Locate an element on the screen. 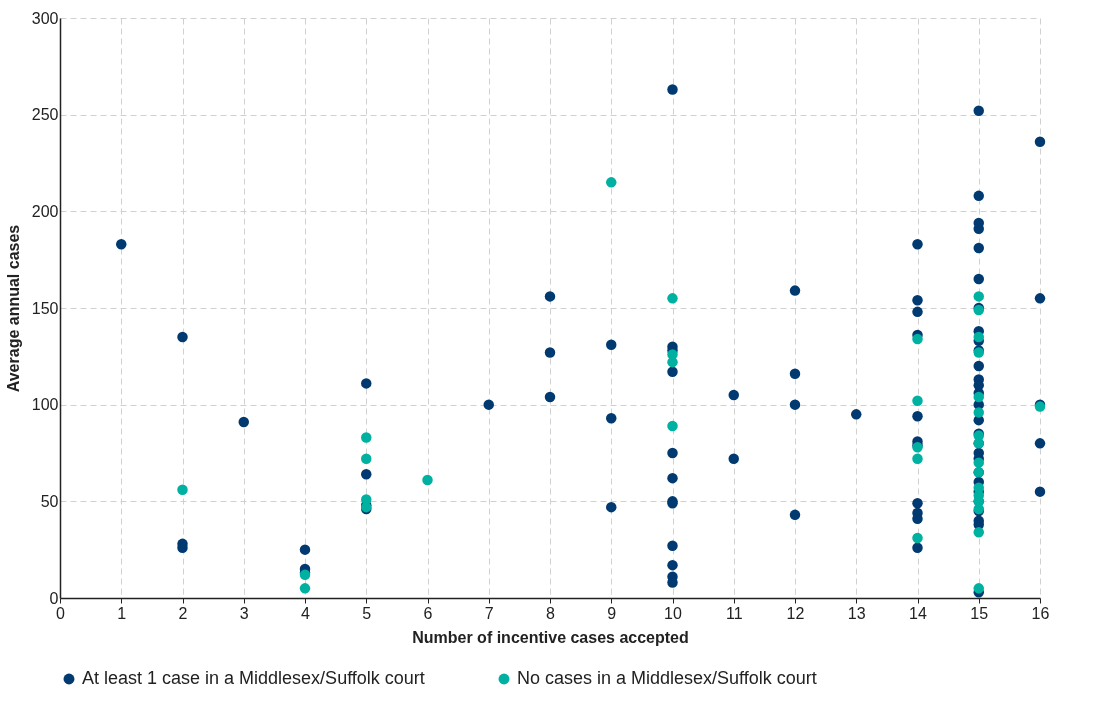  x-tick-label: 5 is located at coordinates (367, 613).